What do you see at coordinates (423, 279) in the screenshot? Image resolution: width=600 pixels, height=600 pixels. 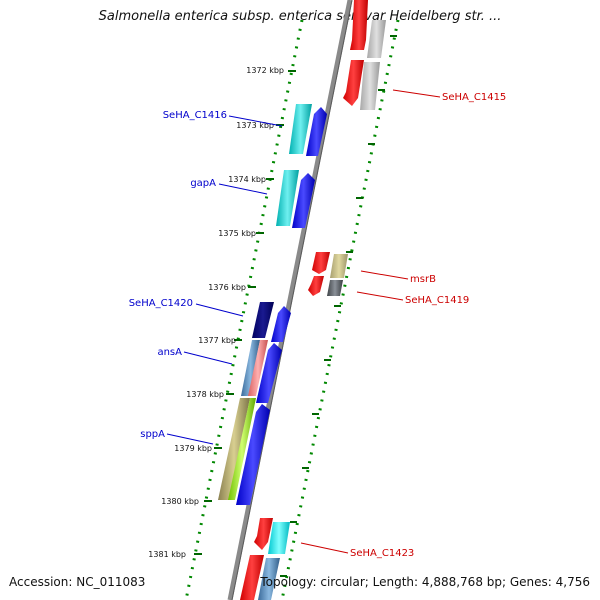 I see `gene-label-msrB: msrB` at bounding box center [423, 279].